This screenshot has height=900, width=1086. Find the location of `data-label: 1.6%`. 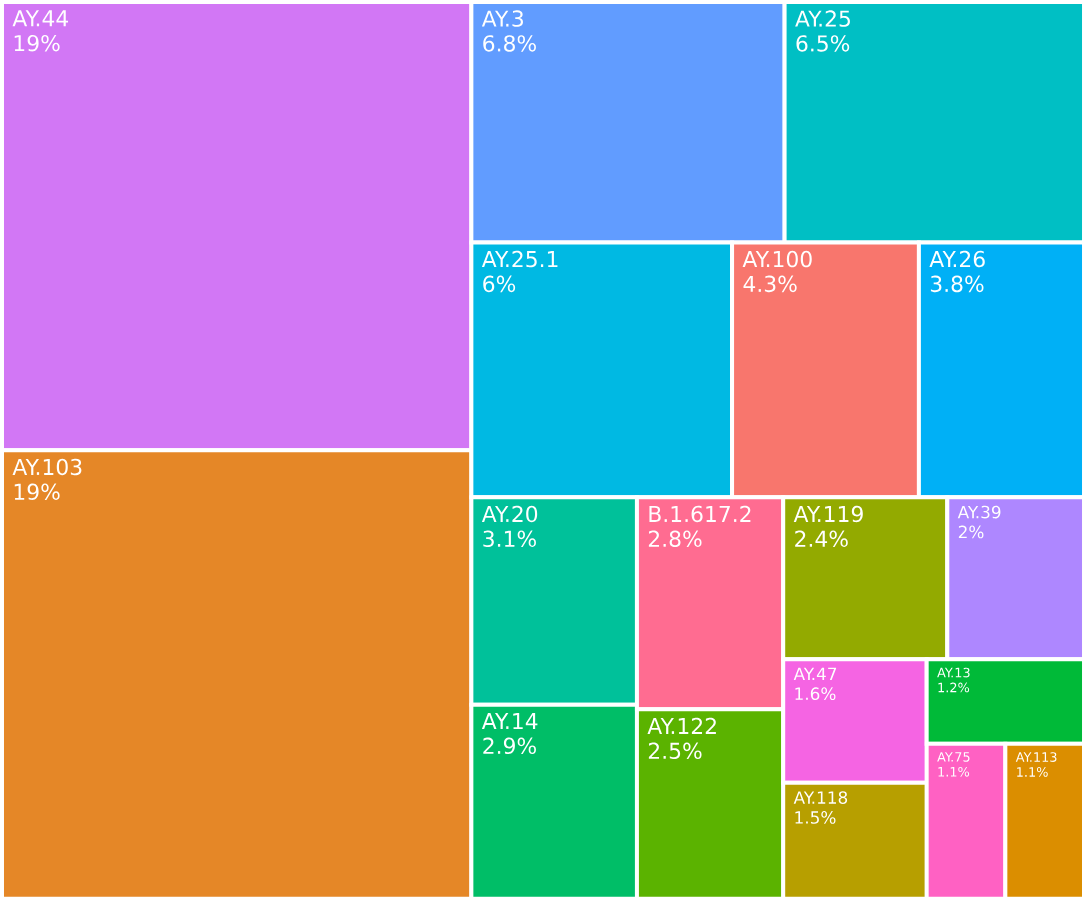

data-label: 1.6% is located at coordinates (815, 693).